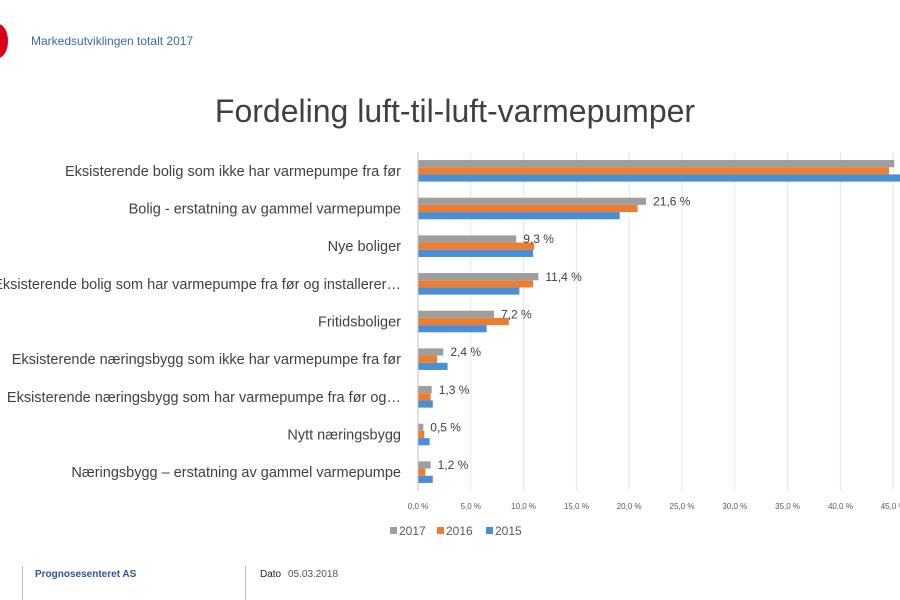  Describe the element at coordinates (112, 41) in the screenshot. I see `header-subtitle: Markedsutviklingen totalt 2017` at that location.